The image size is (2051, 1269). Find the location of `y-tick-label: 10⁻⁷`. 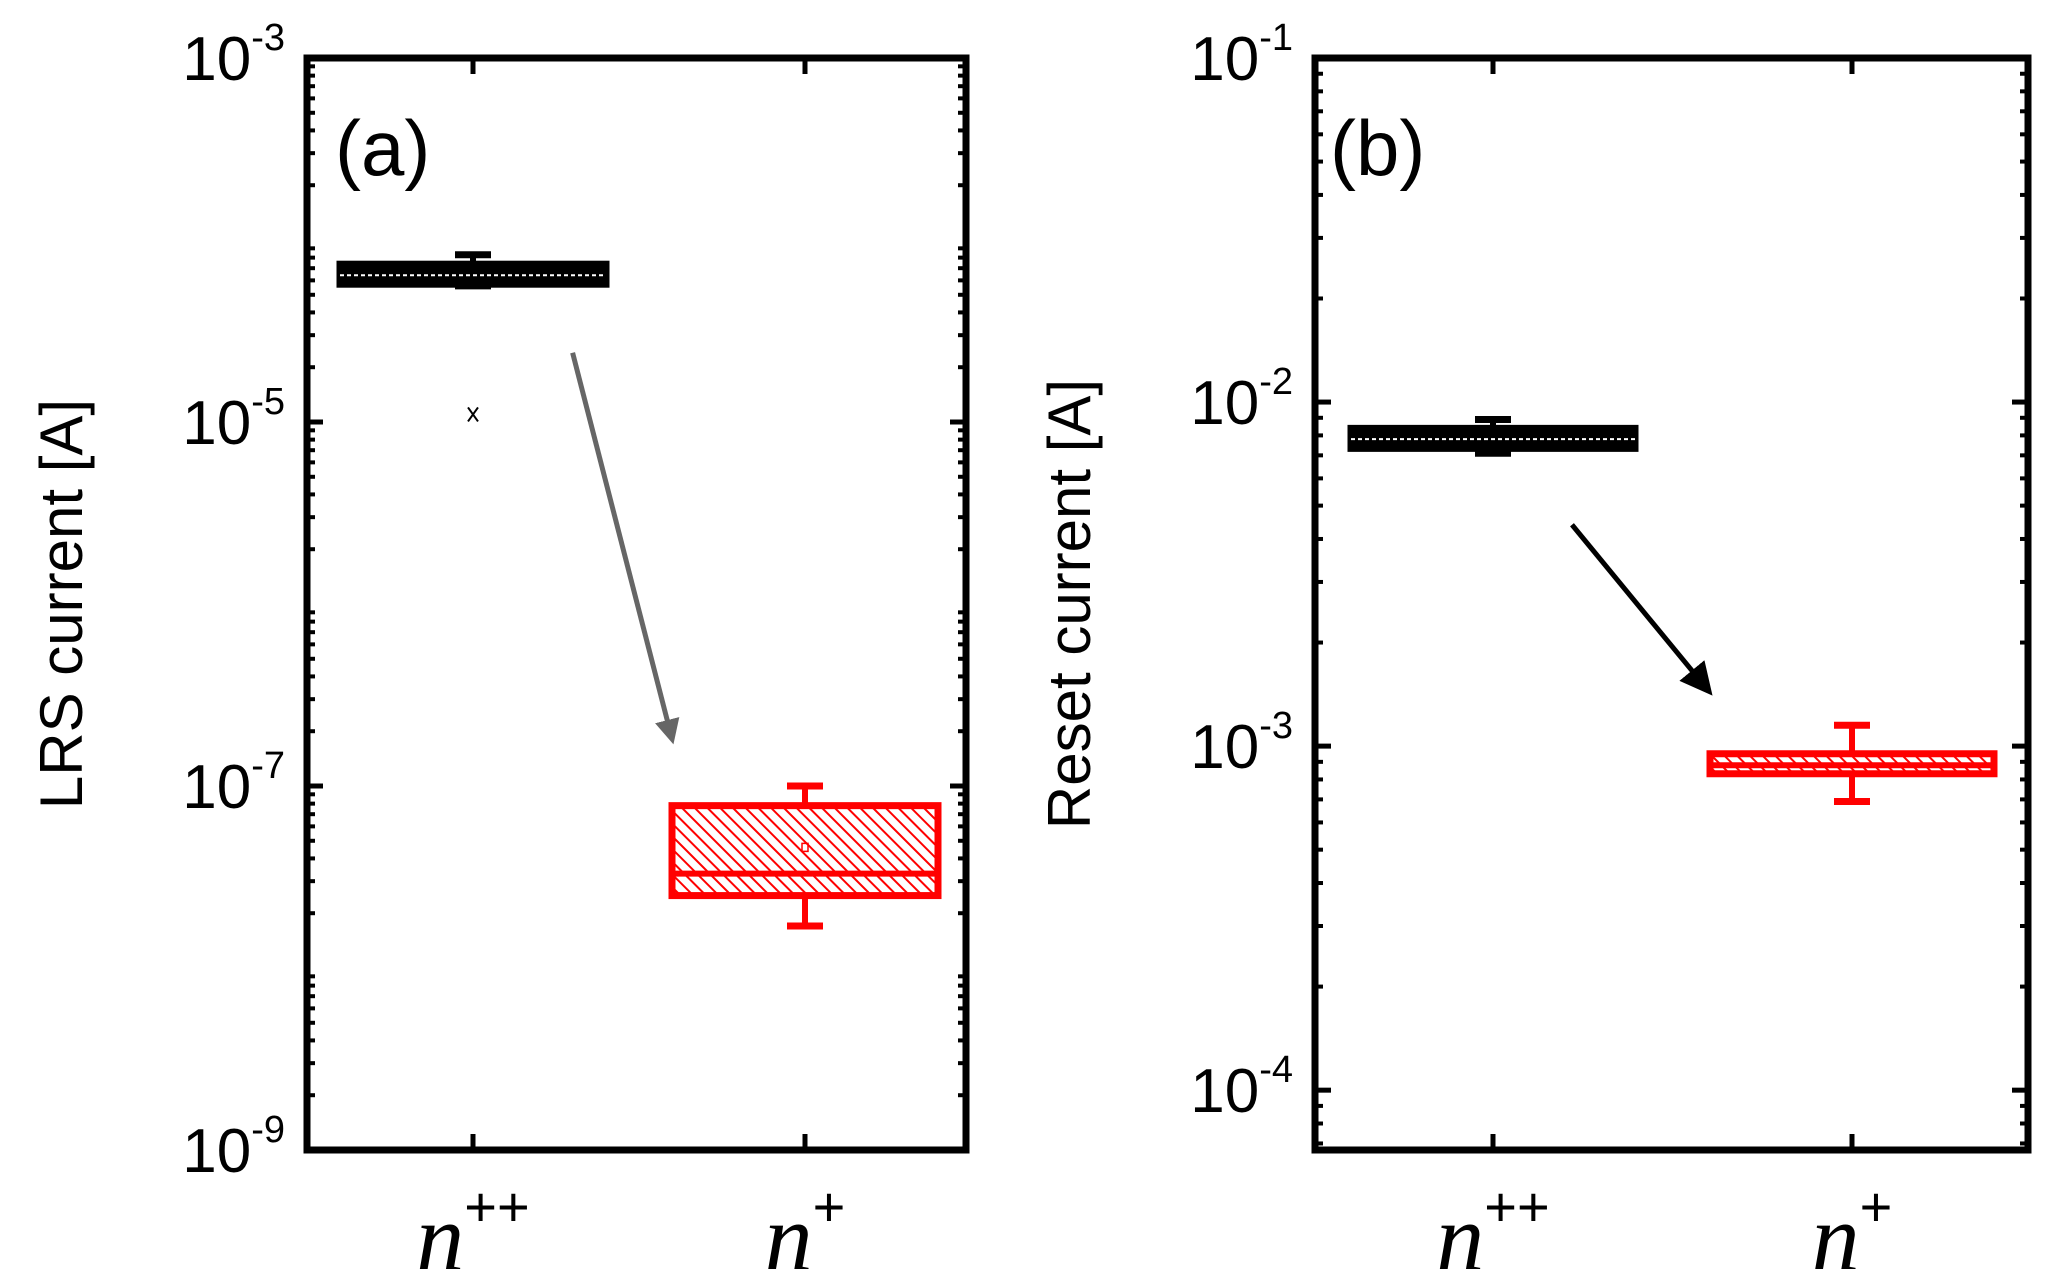

y-tick-label: 10⁻⁷ is located at coordinates (233, 783).